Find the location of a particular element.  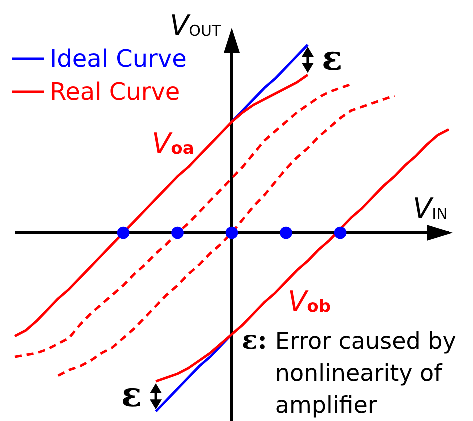

annotation: Voa is located at coordinates (173, 143).